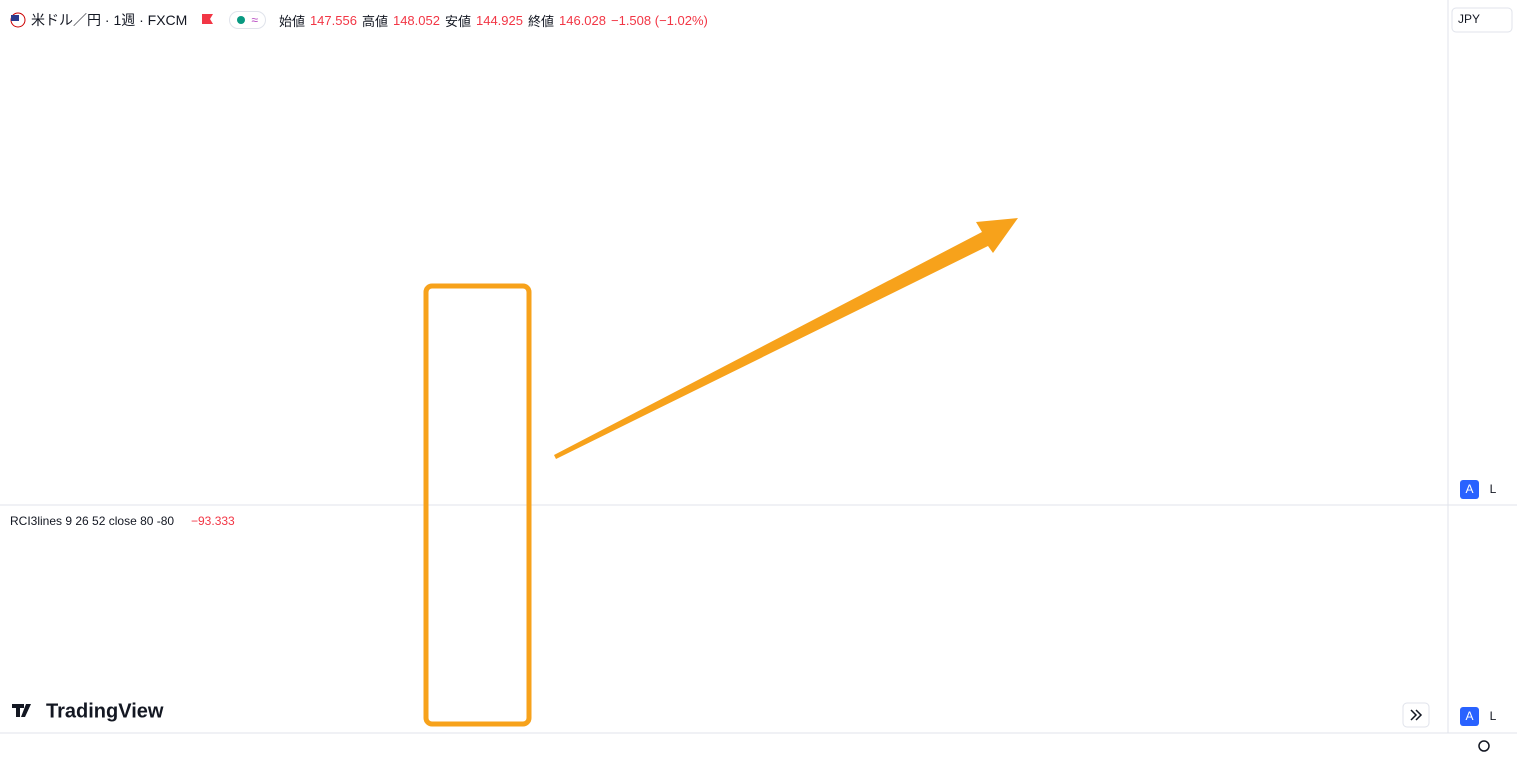 Image resolution: width=1517 pixels, height=763 pixels. Describe the element at coordinates (109, 20) in the screenshot. I see `symbol: 米ドル／円 · 1週 · FXCM` at that location.